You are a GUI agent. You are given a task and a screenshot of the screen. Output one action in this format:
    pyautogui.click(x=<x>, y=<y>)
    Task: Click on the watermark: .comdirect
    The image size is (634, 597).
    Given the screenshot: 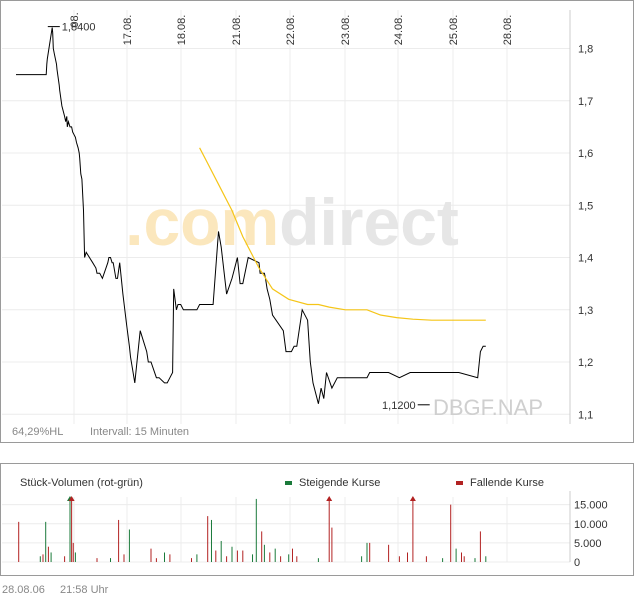 What is the action you would take?
    pyautogui.click(x=292, y=222)
    